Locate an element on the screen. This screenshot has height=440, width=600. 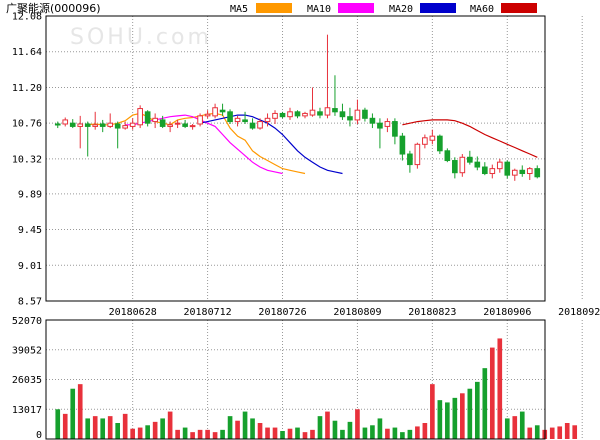
volume-axis-ticks: 52070 39052 26035 13017 0 is located at coordinates (27, 378).